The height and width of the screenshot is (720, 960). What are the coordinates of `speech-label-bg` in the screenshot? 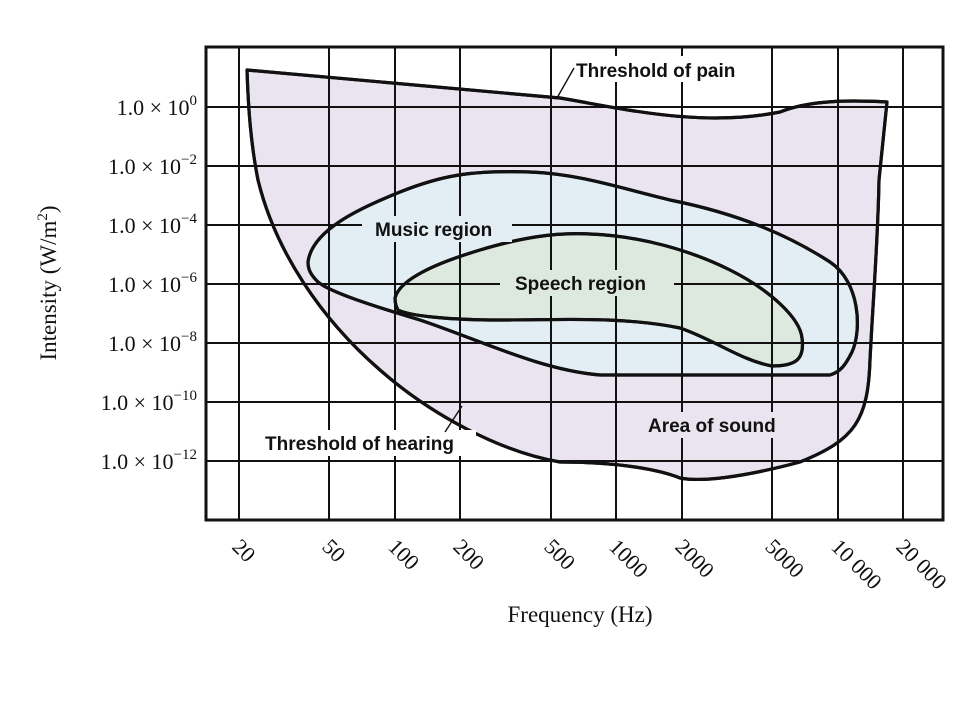 It's located at (587, 283).